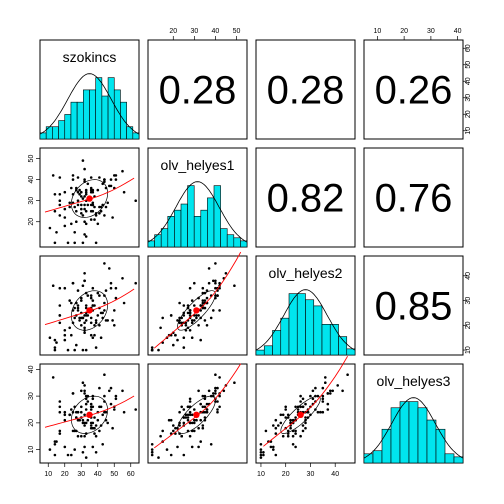 This screenshot has height=504, width=504. What do you see at coordinates (198, 165) in the screenshot?
I see `variable-label: olv_helyes1` at bounding box center [198, 165].